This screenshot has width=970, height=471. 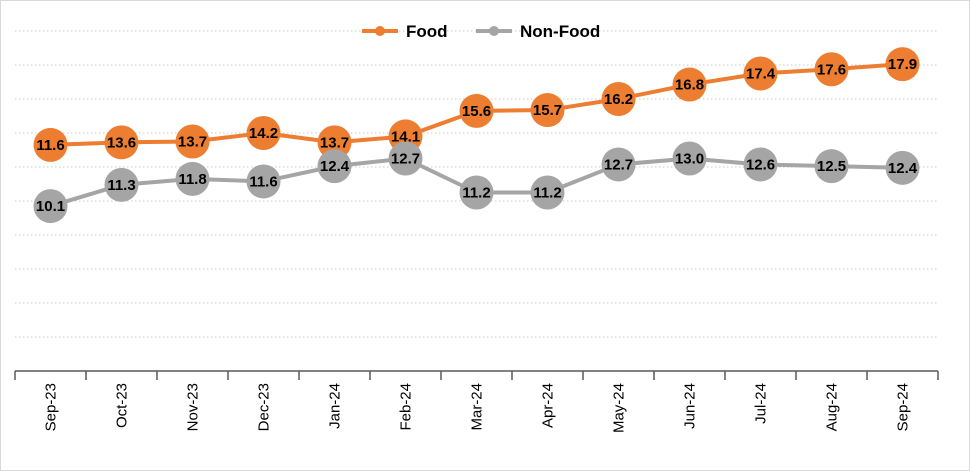 I want to click on x-tick-label: Mar-24, so click(x=477, y=407).